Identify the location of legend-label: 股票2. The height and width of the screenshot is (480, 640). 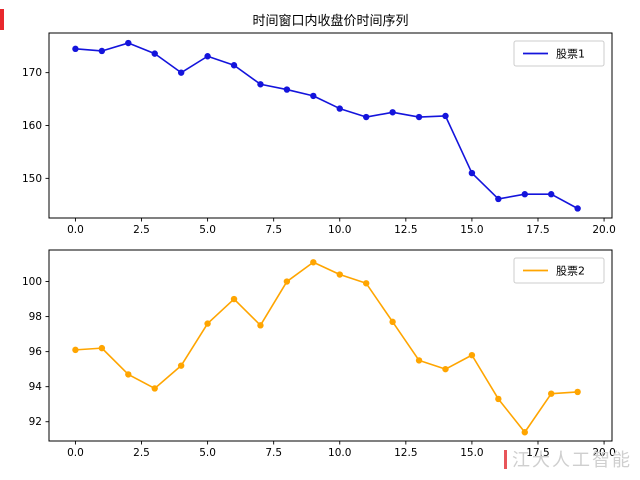
(570, 271).